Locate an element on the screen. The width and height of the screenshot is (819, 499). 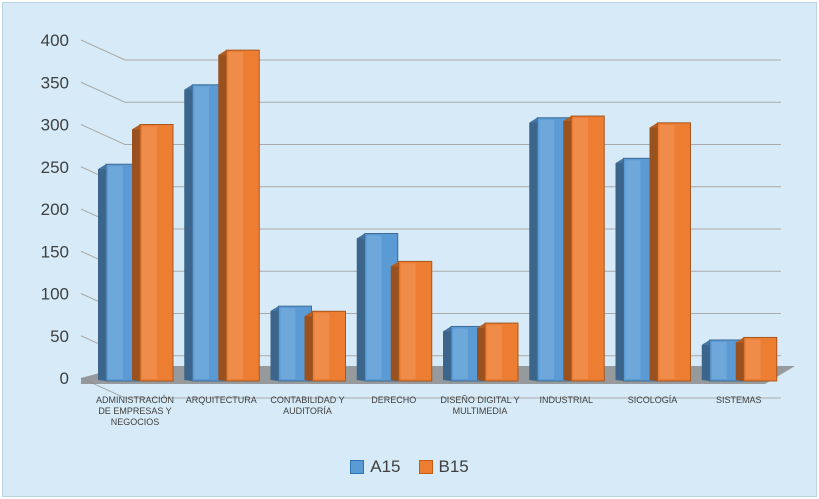
y-tick-label: 0 is located at coordinates (64, 378).